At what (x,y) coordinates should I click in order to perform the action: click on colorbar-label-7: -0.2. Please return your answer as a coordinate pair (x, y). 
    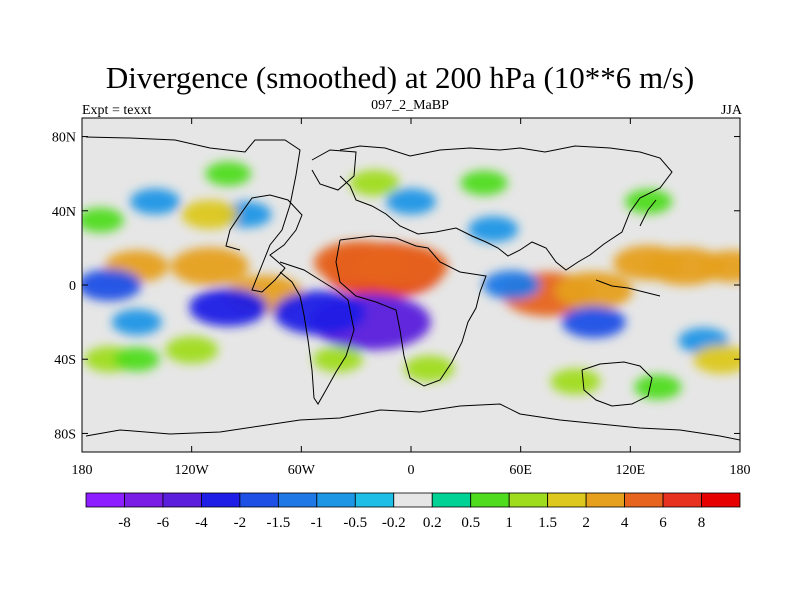
    Looking at the image, I should click on (394, 523).